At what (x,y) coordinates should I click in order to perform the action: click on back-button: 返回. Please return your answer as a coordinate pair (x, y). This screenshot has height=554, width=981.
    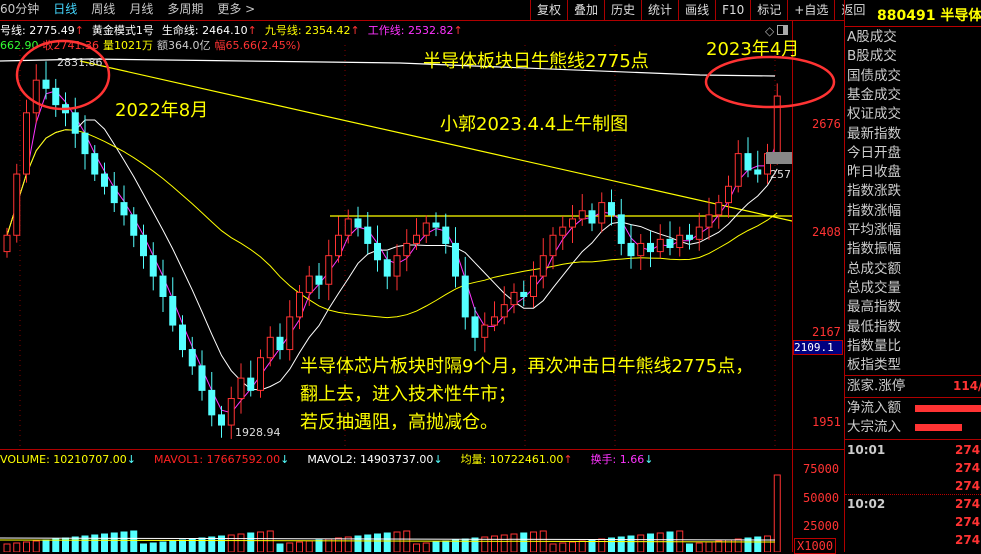
    Looking at the image, I should click on (852, 10).